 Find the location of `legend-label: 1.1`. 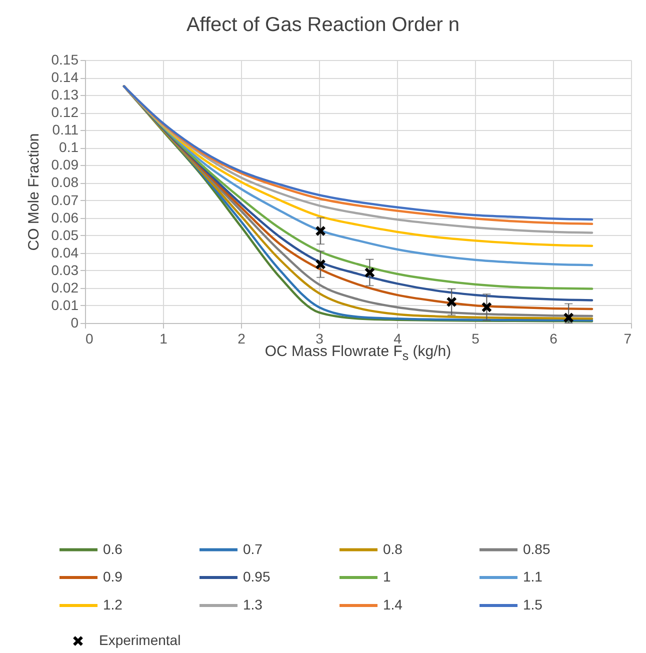

legend-label: 1.1 is located at coordinates (533, 576).